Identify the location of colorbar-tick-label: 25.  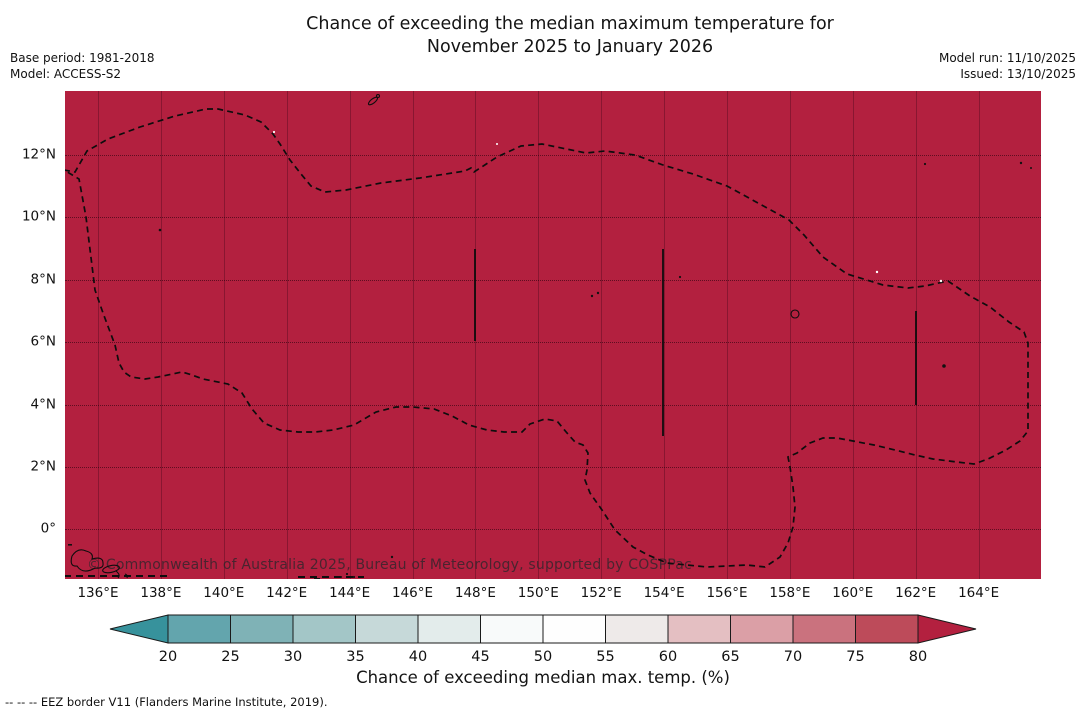
(230, 657).